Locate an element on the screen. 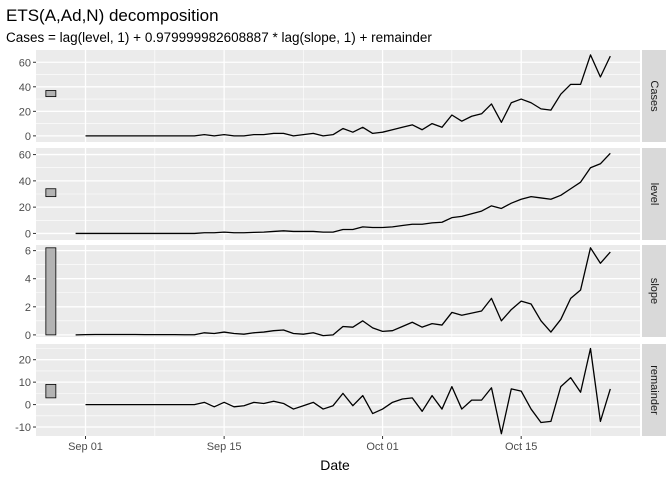  y-tick-label: 10 is located at coordinates (25, 383).